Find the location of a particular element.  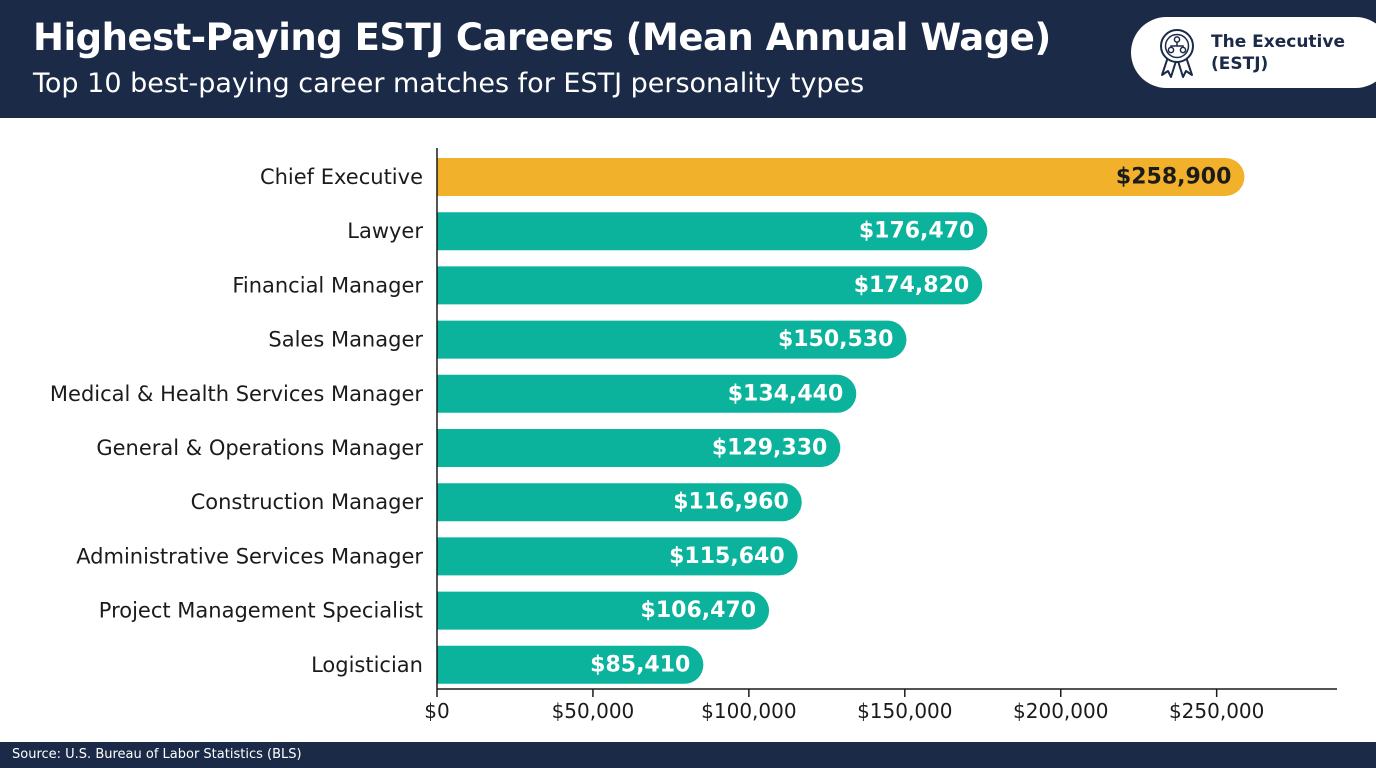

value-label: $106,470 is located at coordinates (699, 610).